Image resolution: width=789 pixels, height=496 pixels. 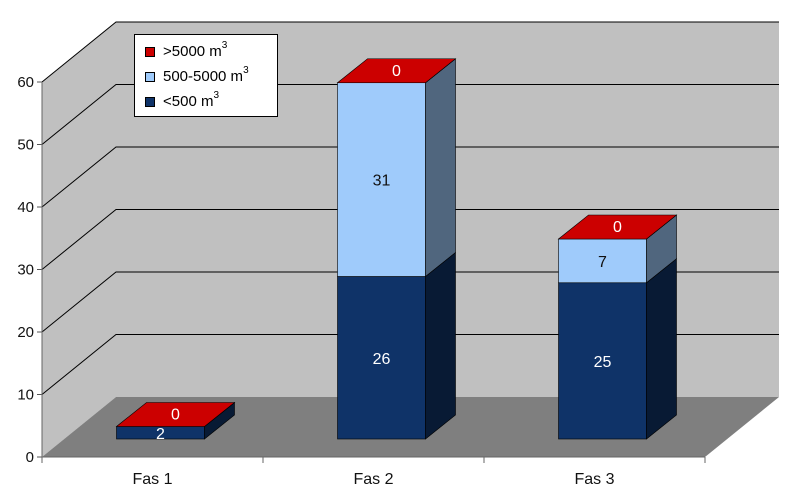 I want to click on y-tick-label: 10, so click(x=25, y=395).